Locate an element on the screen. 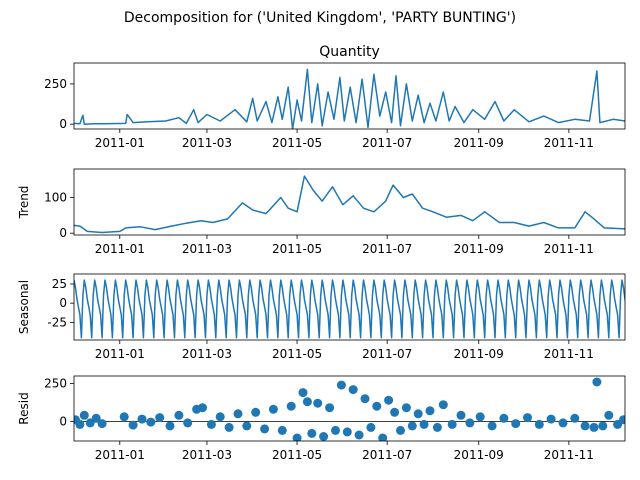 The image size is (640, 480). y-tick-label: -25 is located at coordinates (57, 322).